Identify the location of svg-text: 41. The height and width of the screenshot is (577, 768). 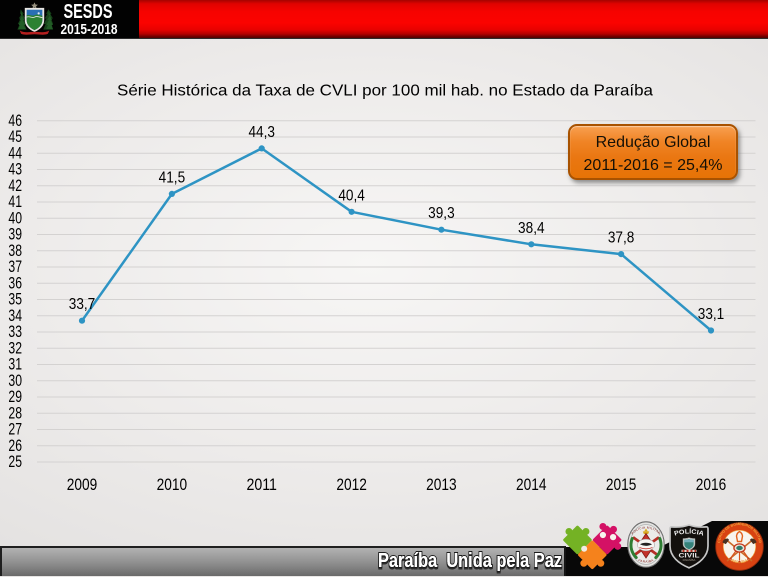
(15, 201).